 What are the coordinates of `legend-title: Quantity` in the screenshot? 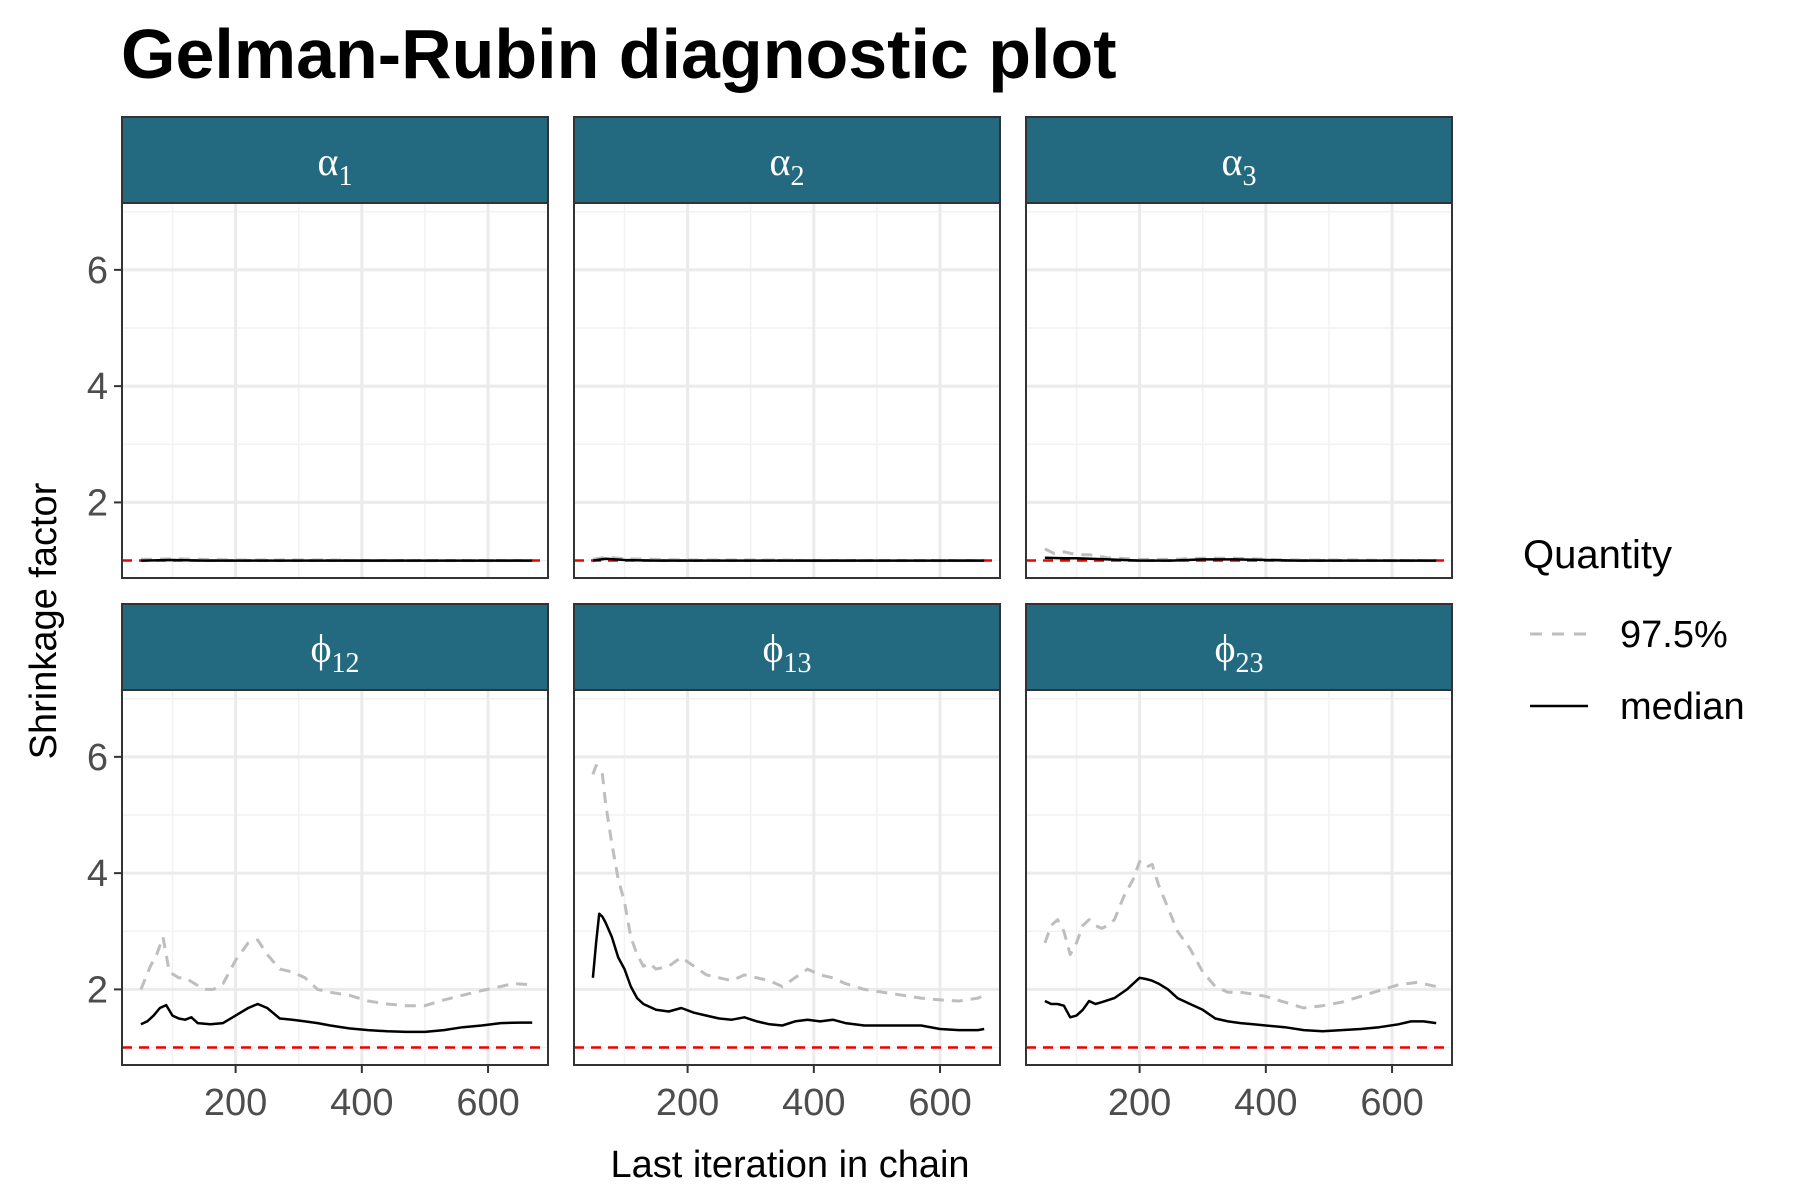 It's located at (1597, 555).